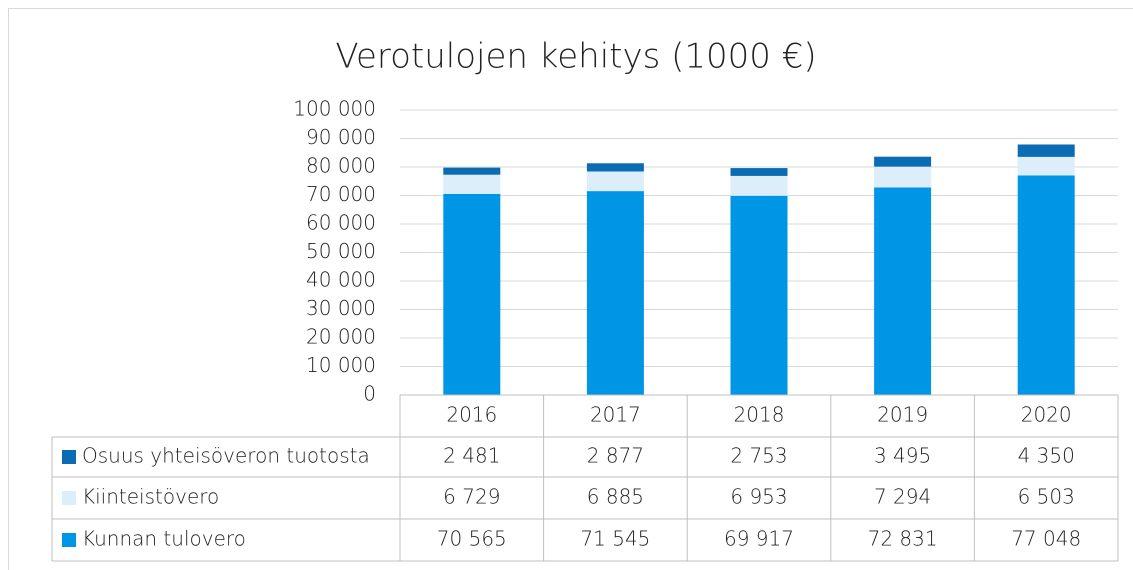  What do you see at coordinates (341, 280) in the screenshot?
I see `y-tick-label: 40 000` at bounding box center [341, 280].